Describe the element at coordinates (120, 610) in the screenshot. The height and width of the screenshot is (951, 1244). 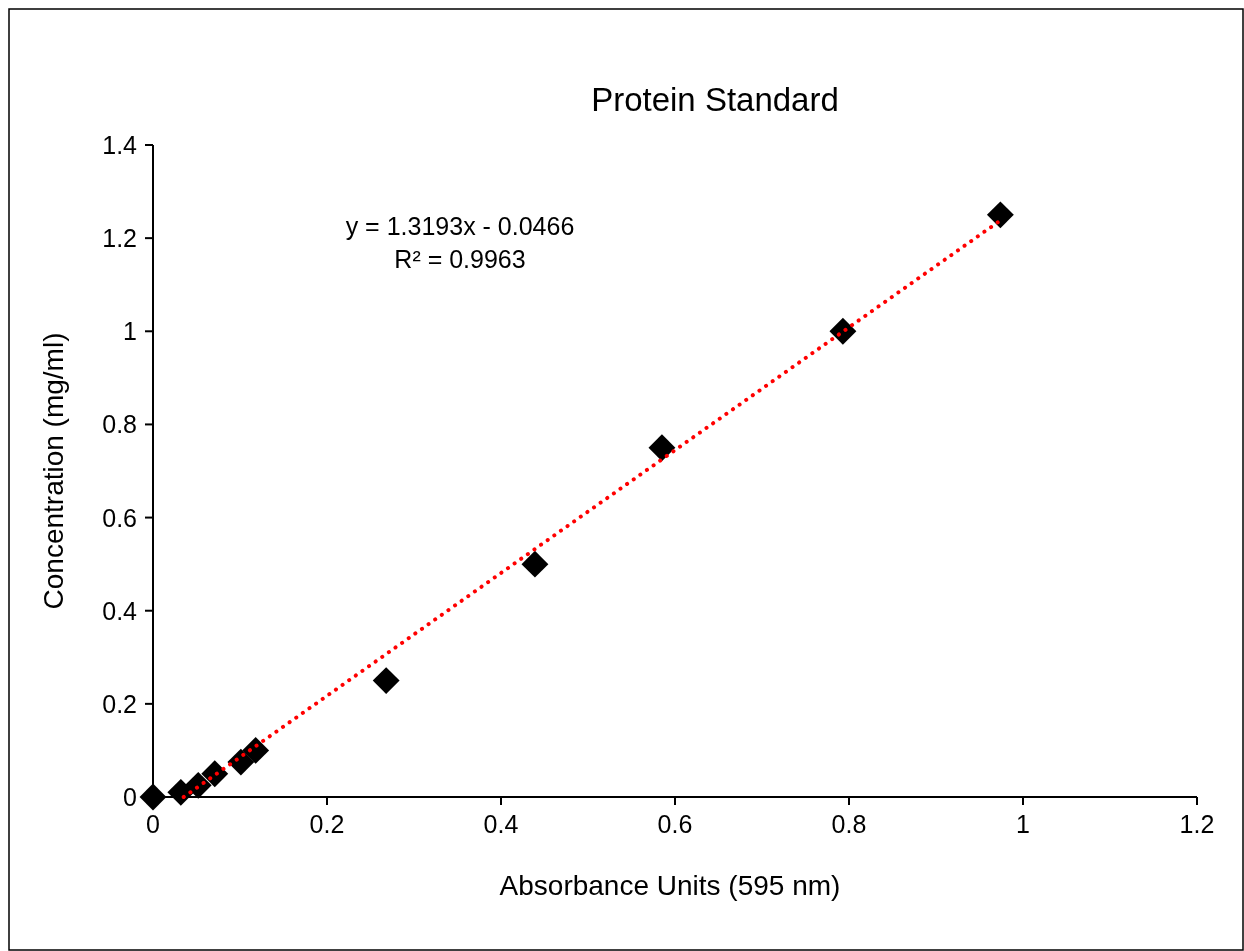
I see `y-tick-label: 0.4` at that location.